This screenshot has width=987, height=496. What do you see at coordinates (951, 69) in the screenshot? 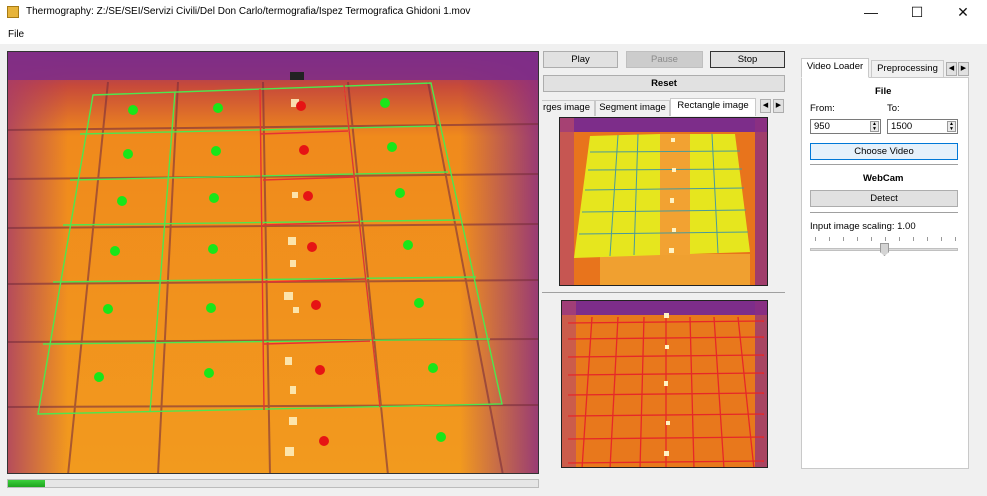
I see `right-tab-scroll-left-icon: ◀` at bounding box center [951, 69].